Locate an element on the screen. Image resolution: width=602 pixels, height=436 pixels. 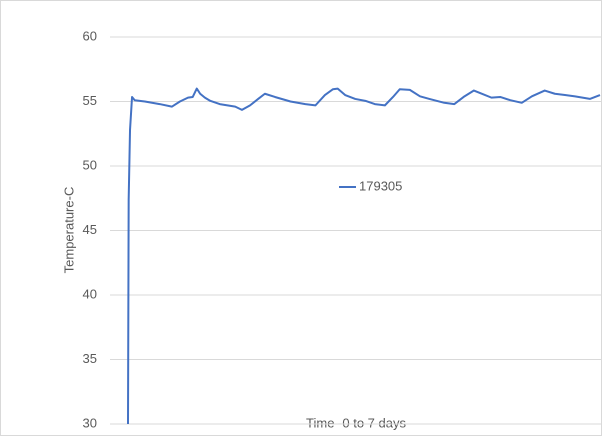
y-tick-label: 60 is located at coordinates (90, 35).